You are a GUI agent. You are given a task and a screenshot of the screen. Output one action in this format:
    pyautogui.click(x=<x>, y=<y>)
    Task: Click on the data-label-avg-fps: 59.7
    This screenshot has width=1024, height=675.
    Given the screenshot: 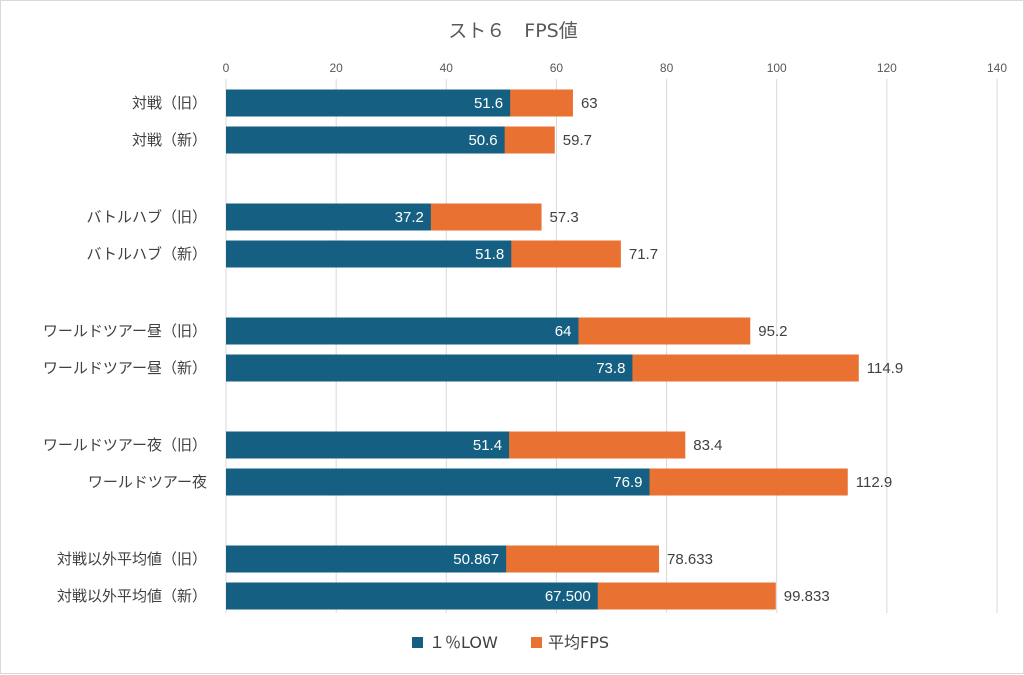 What is the action you would take?
    pyautogui.click(x=577, y=140)
    